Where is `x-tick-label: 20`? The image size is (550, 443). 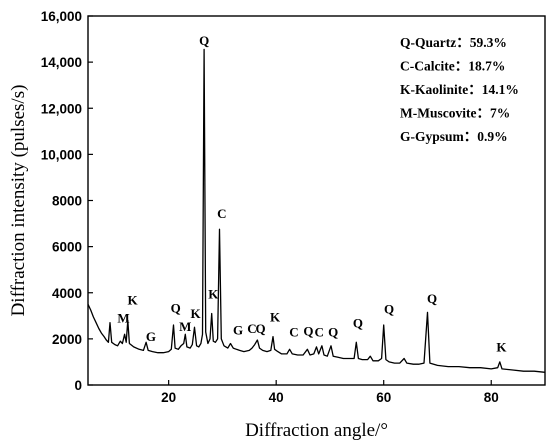 x-tick-label: 20 is located at coordinates (168, 397).